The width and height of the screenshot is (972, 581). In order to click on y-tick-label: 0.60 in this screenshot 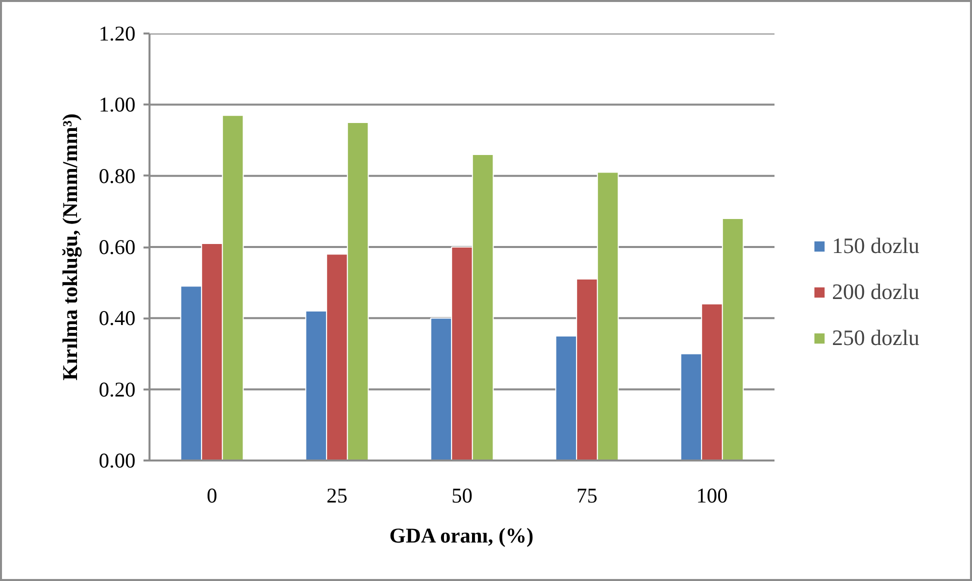, I will do `click(117, 247)`.